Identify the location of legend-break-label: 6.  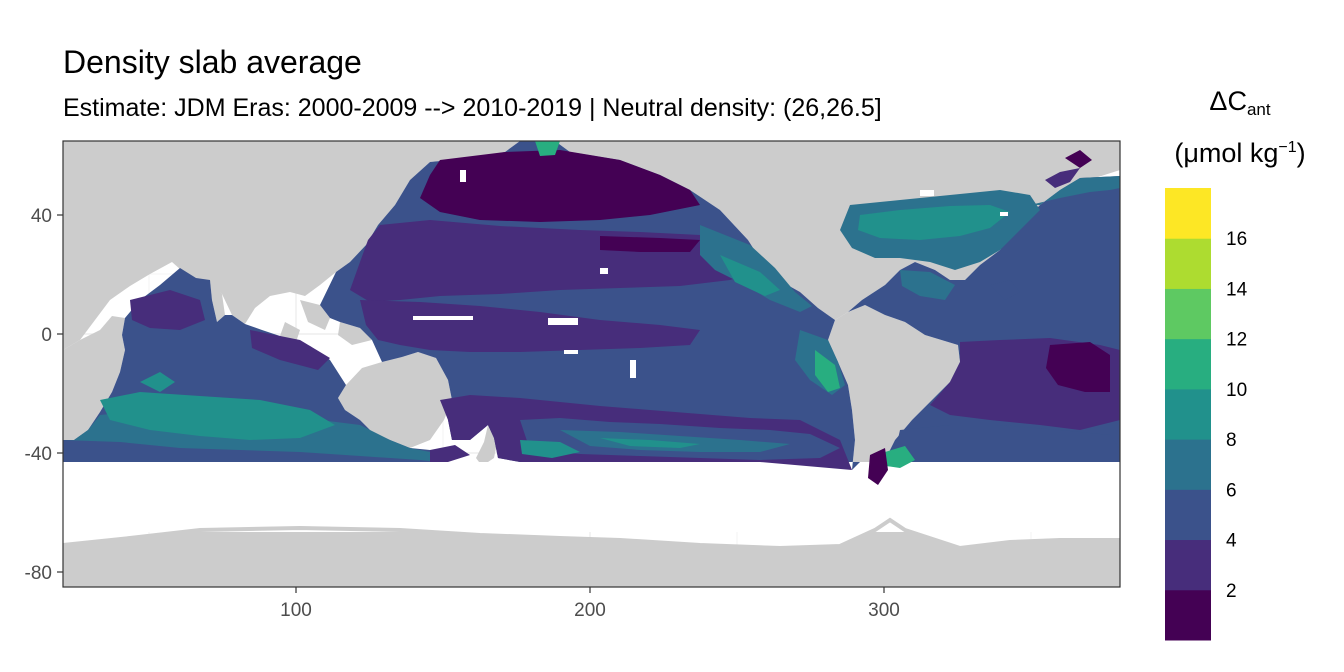
(1231, 490).